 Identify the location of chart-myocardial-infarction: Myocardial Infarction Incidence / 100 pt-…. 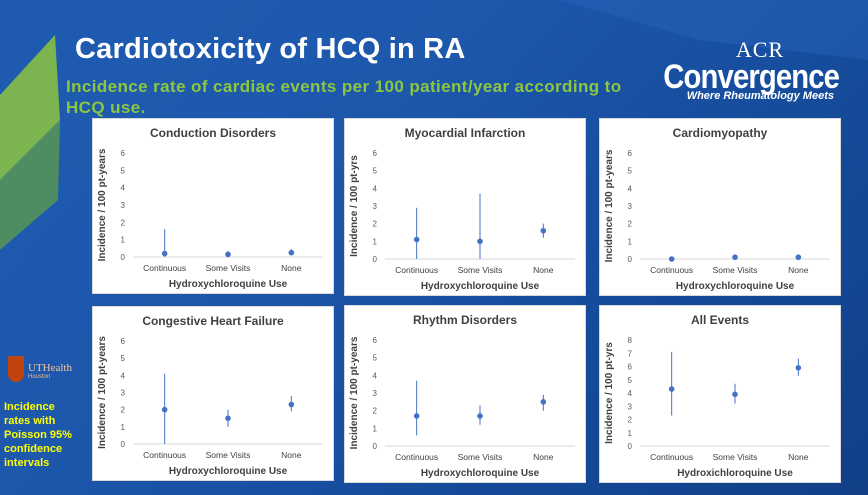
(465, 207).